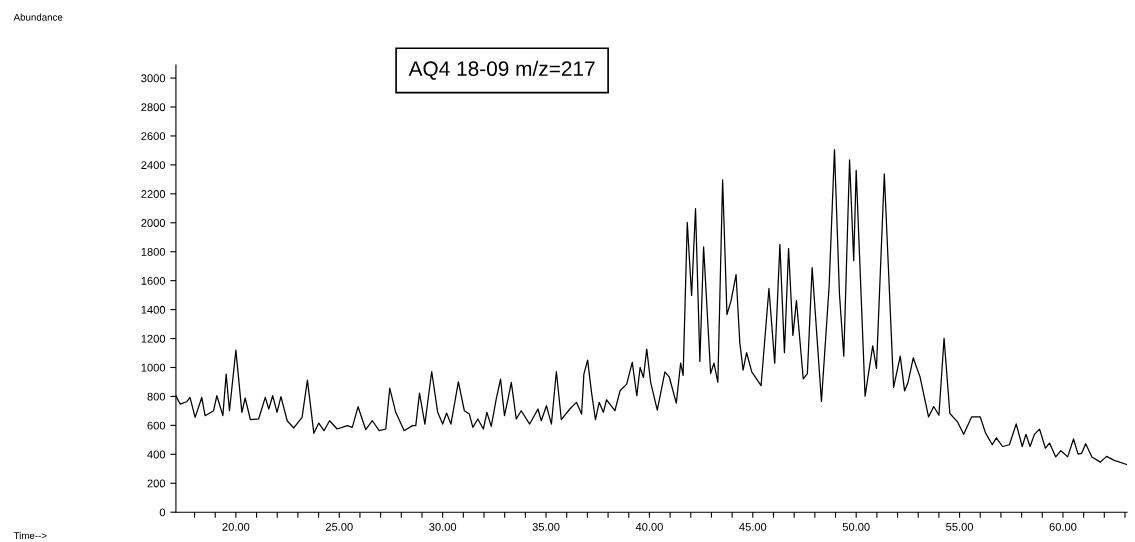  What do you see at coordinates (153, 136) in the screenshot?
I see `y-tick-label: 2600` at bounding box center [153, 136].